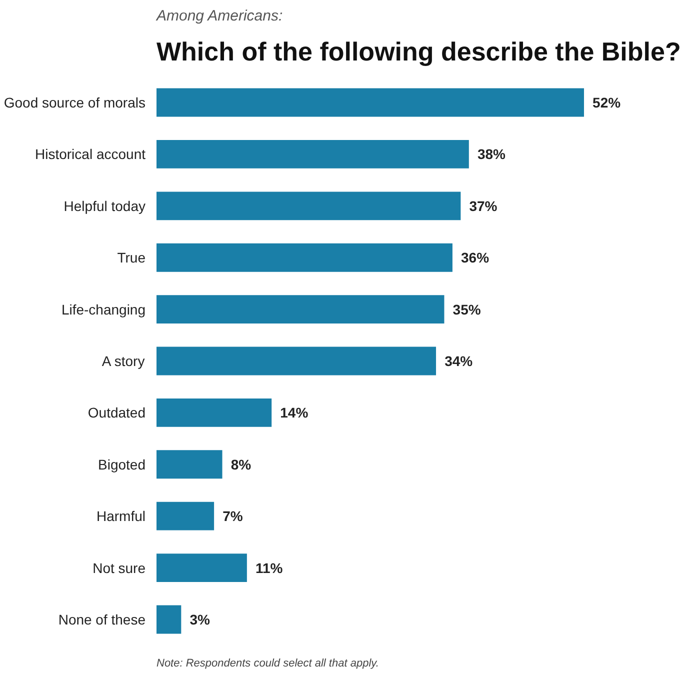 The width and height of the screenshot is (689, 674). I want to click on chart-title: Which of the following describe the Bible?, so click(418, 51).